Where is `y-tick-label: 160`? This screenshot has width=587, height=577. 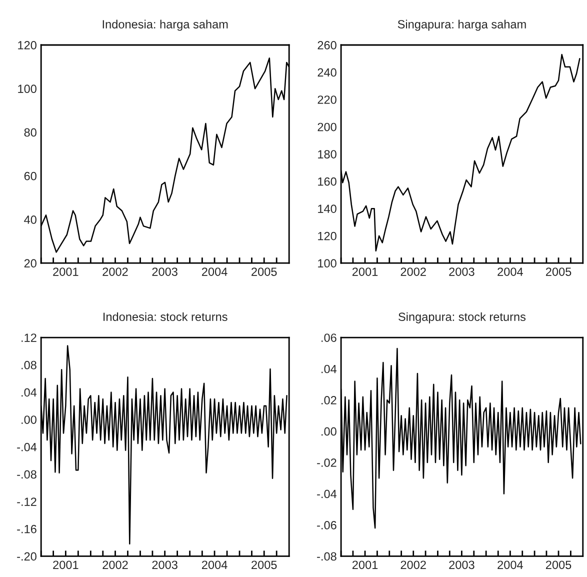 y-tick-label: 160 is located at coordinates (327, 181).